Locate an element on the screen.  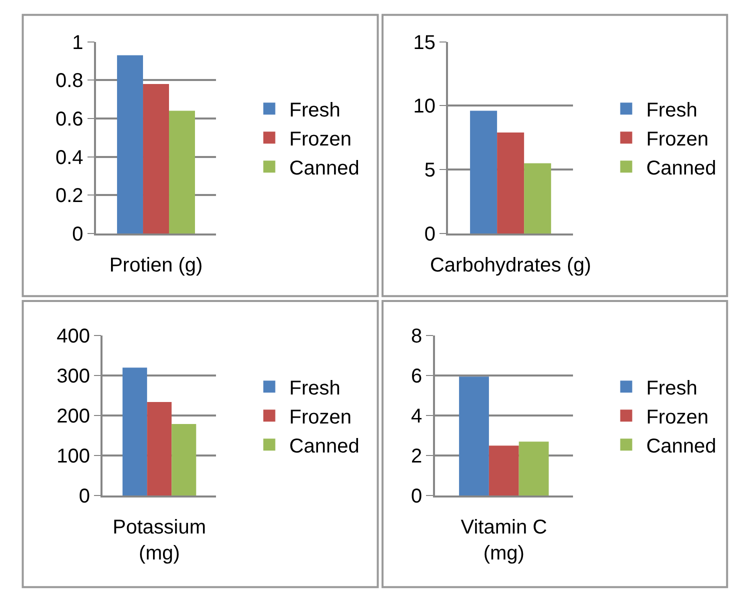
y-tick-label: 8 is located at coordinates (416, 337).